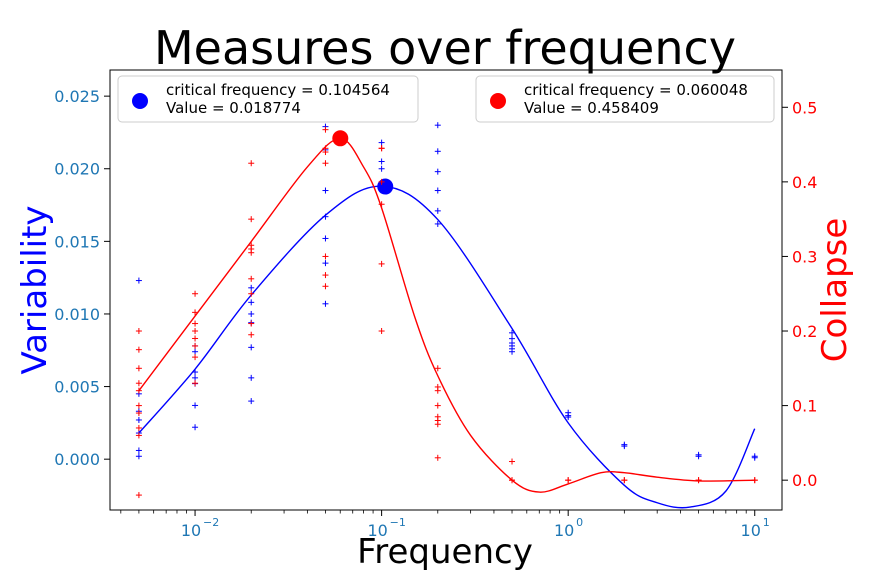  Describe the element at coordinates (804, 182) in the screenshot. I see `right-tick-label: 0.4` at that location.